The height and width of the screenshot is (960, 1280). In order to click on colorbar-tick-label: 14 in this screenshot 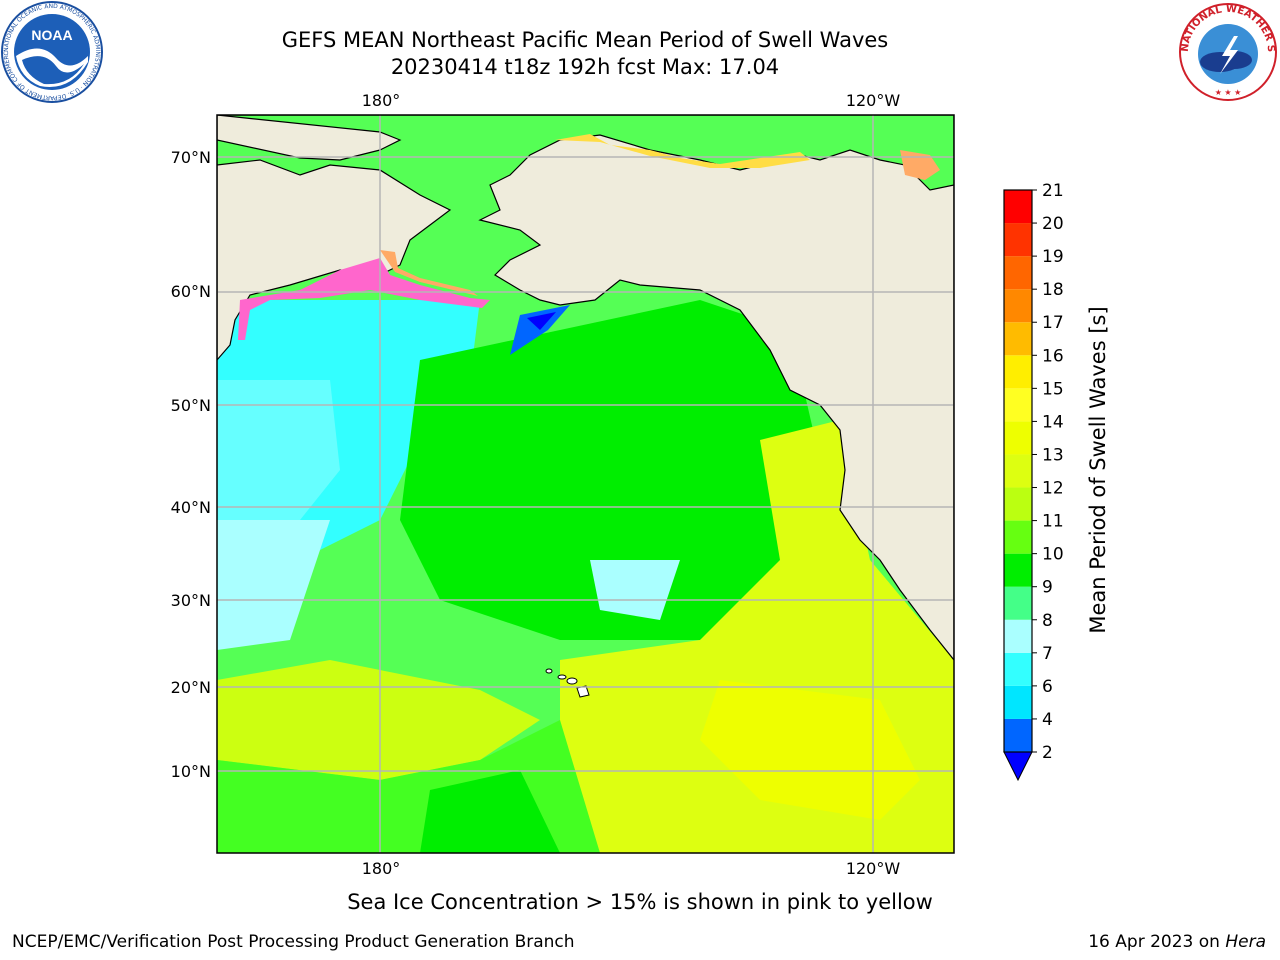, I will do `click(1053, 422)`.